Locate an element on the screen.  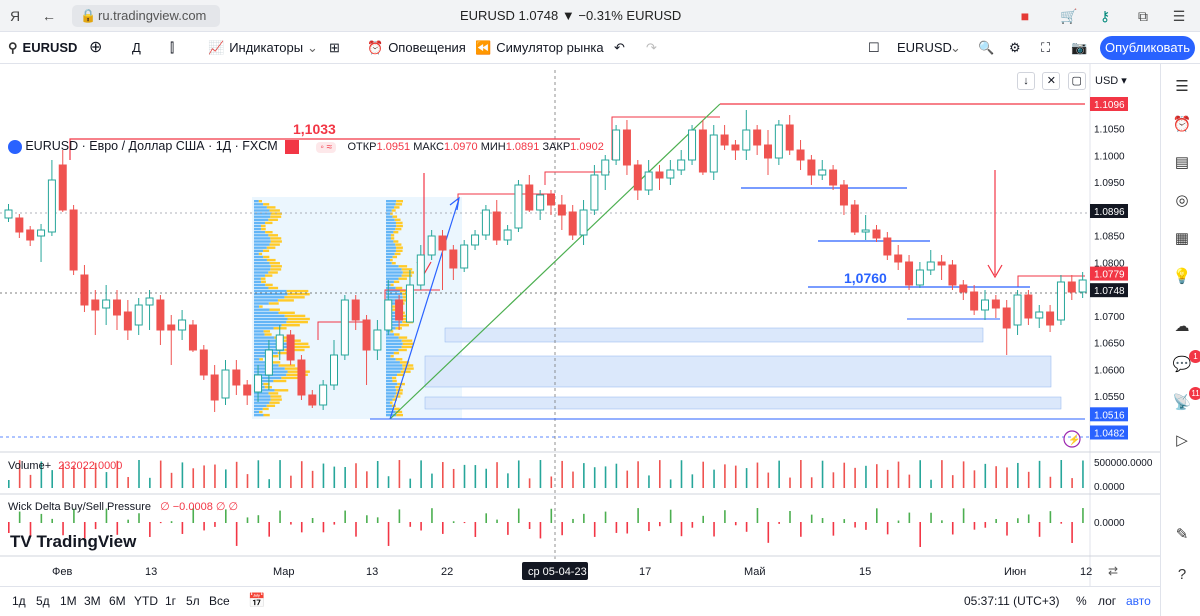
notifications-icon: 📡 is located at coordinates (1182, 402).